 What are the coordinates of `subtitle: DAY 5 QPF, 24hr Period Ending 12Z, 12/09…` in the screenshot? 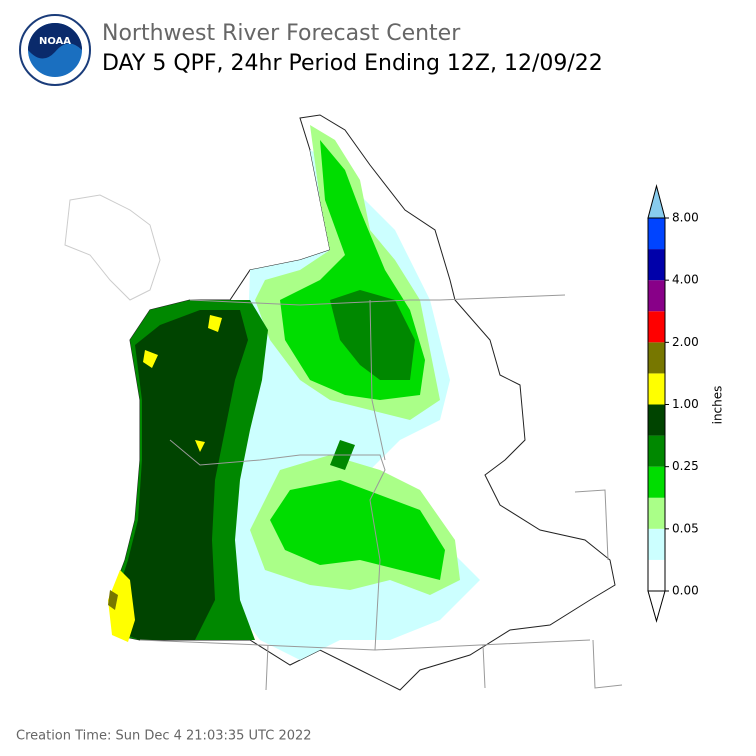 It's located at (352, 63).